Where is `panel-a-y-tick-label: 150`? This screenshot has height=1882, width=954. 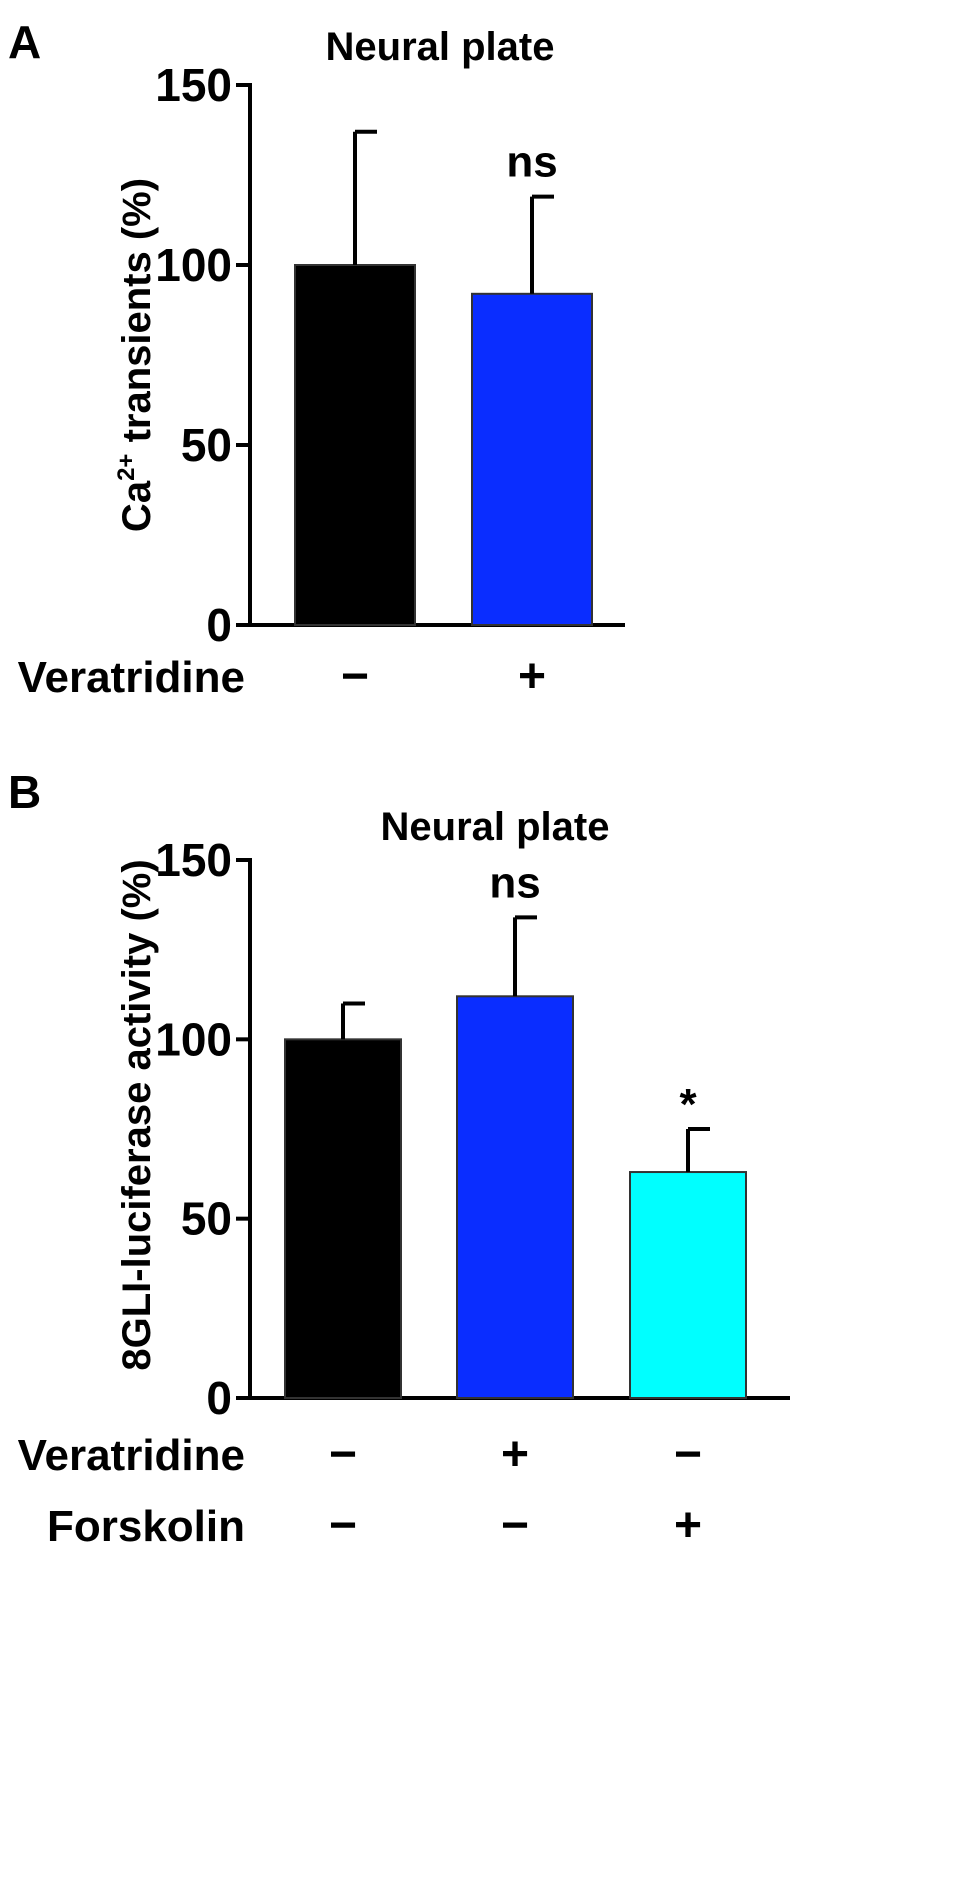 panel-a-y-tick-label: 150 is located at coordinates (193, 85).